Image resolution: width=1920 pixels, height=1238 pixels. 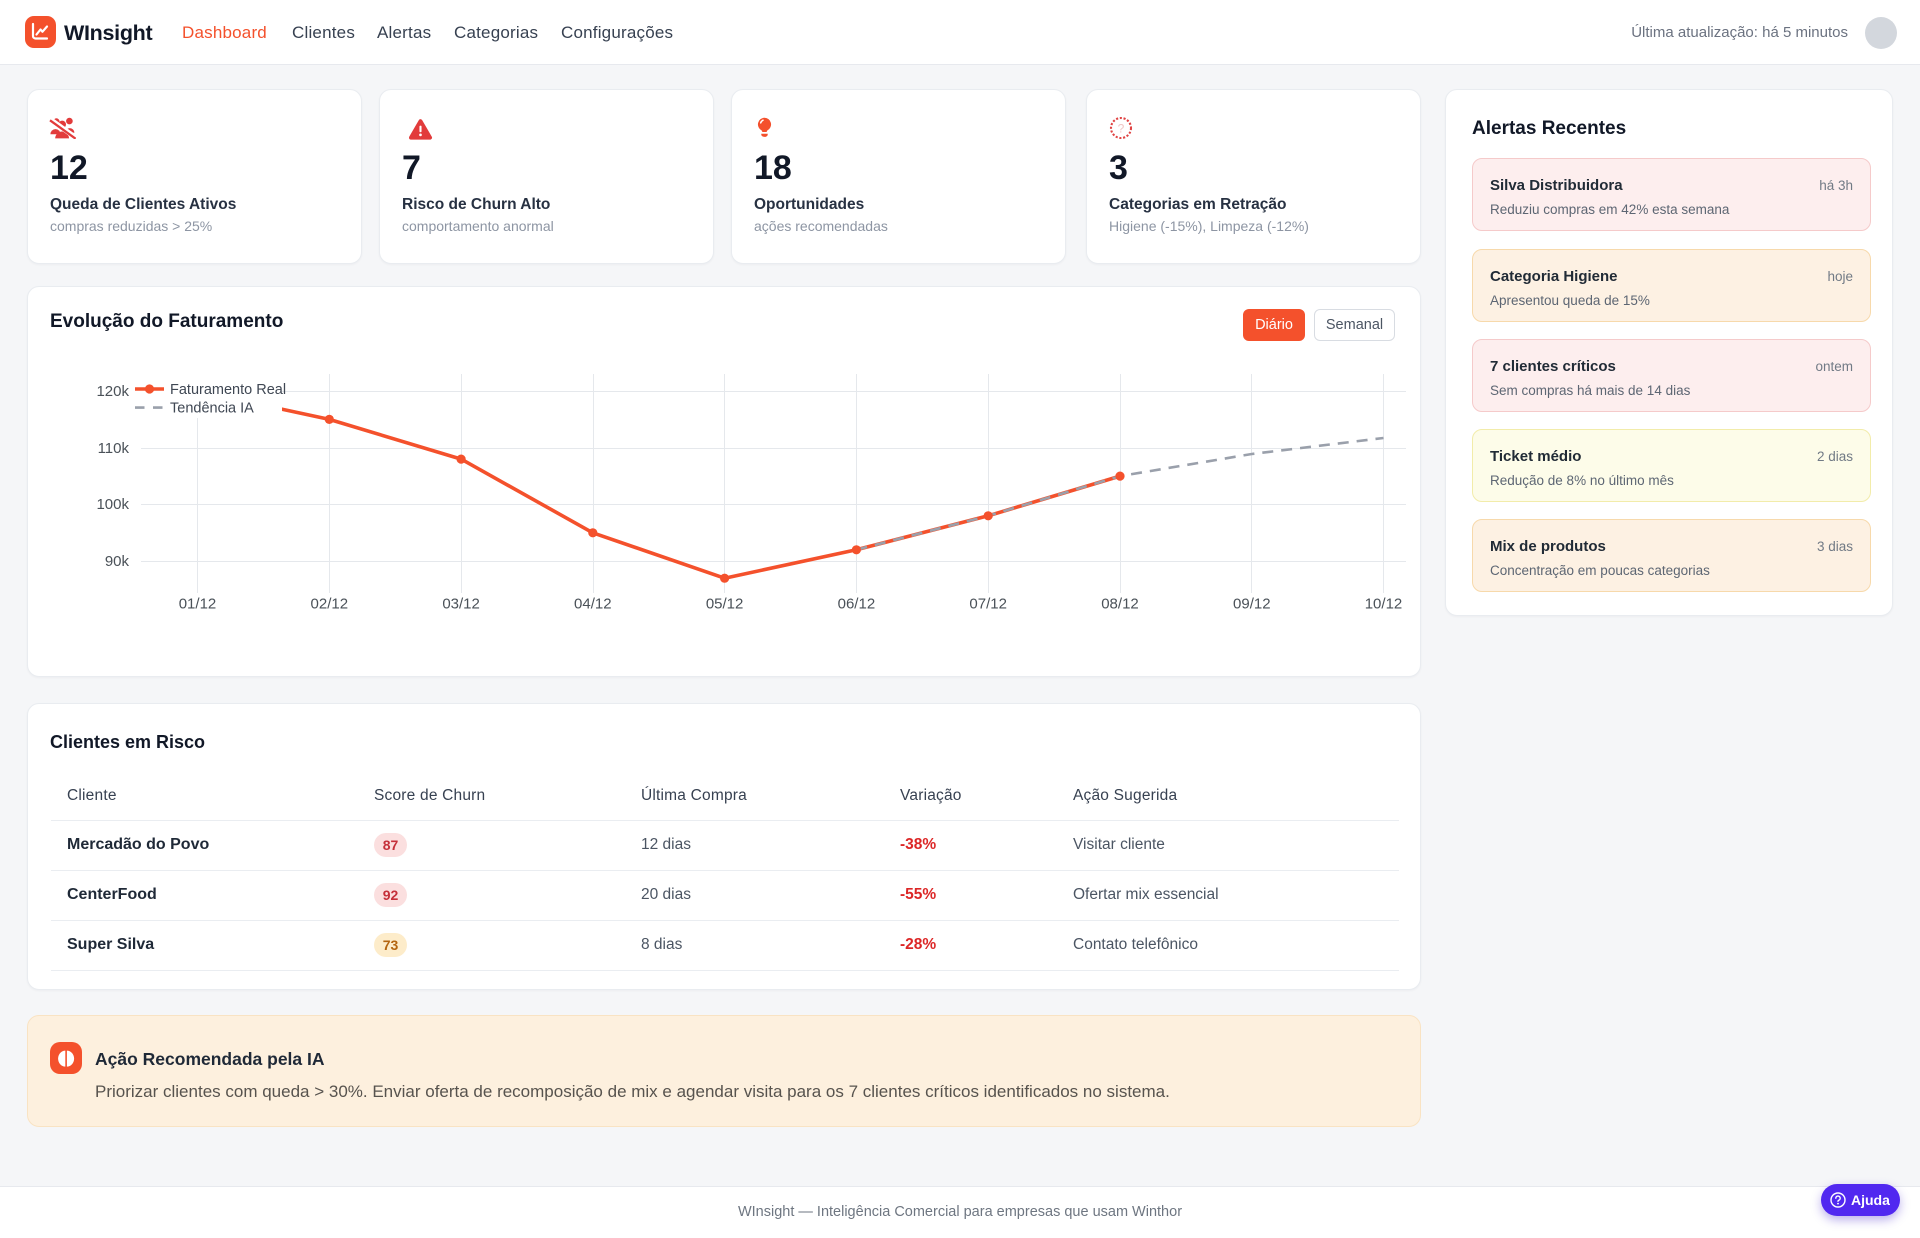 I want to click on svg-text: 04/12, so click(x=593, y=604).